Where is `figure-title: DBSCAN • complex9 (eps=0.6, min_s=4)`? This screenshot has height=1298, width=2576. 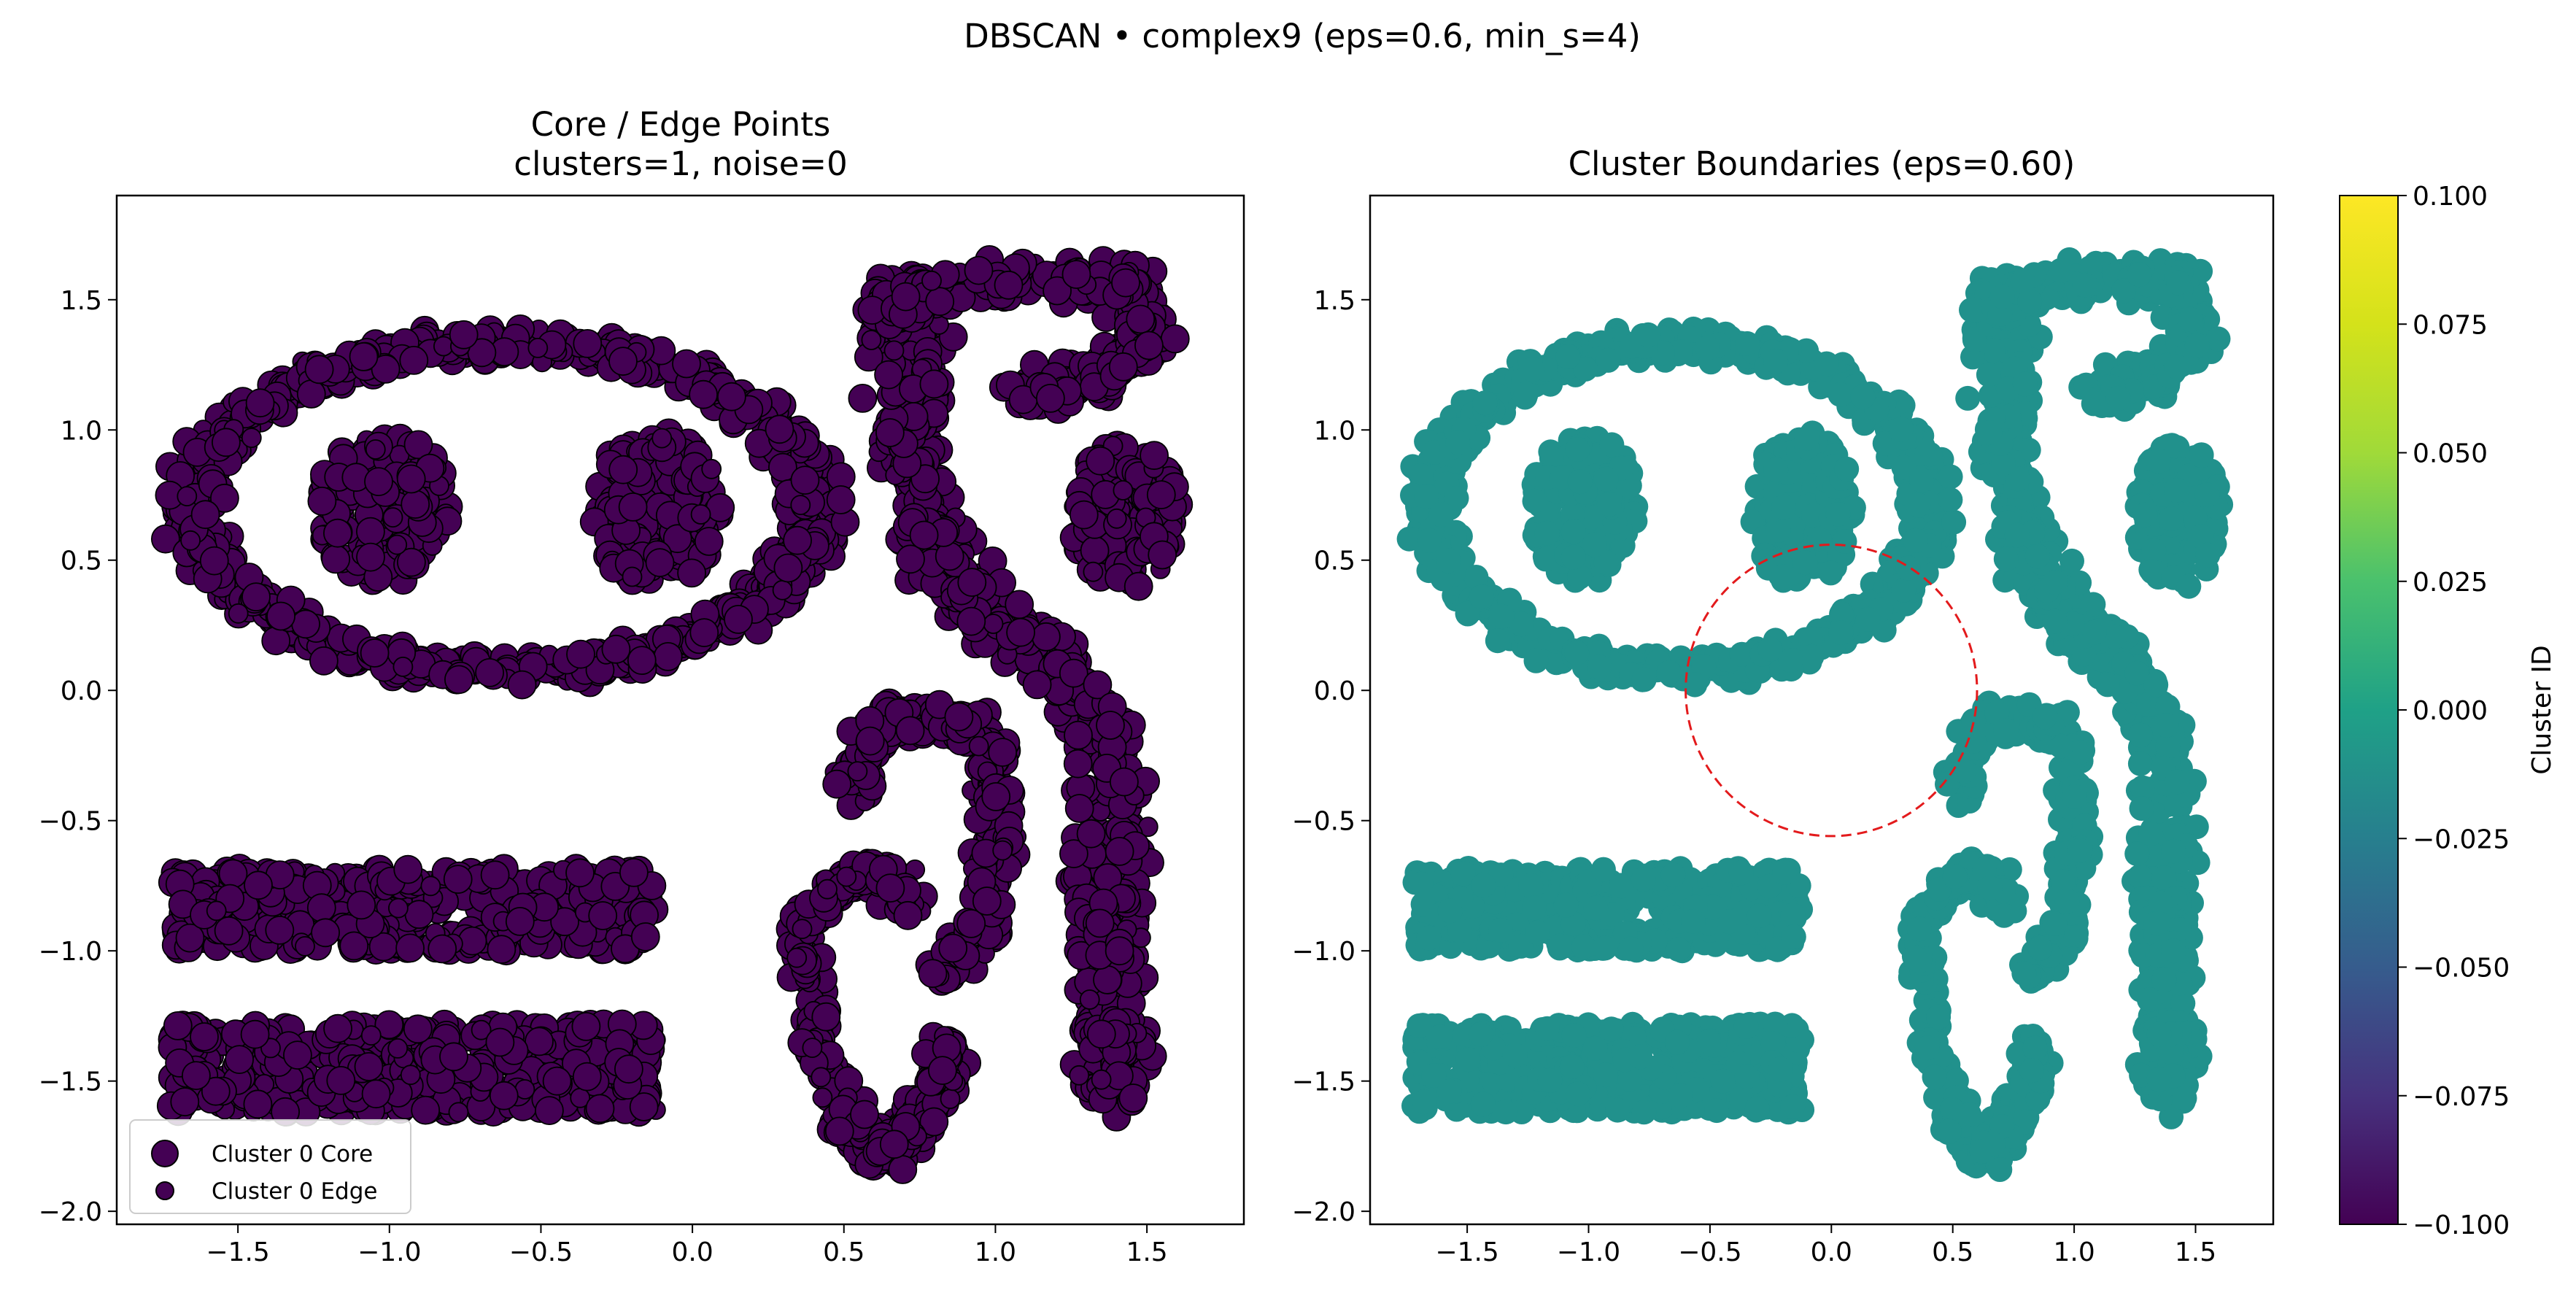
figure-title: DBSCAN • complex9 (eps=0.6, min_s=4) is located at coordinates (1302, 36).